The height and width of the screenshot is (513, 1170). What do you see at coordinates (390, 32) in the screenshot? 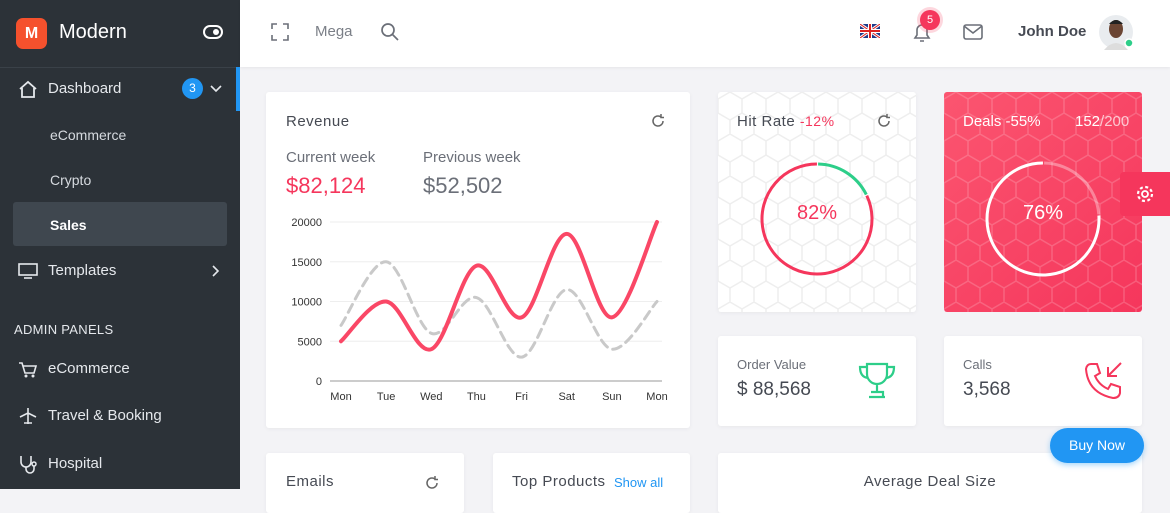
I see `search-icon` at bounding box center [390, 32].